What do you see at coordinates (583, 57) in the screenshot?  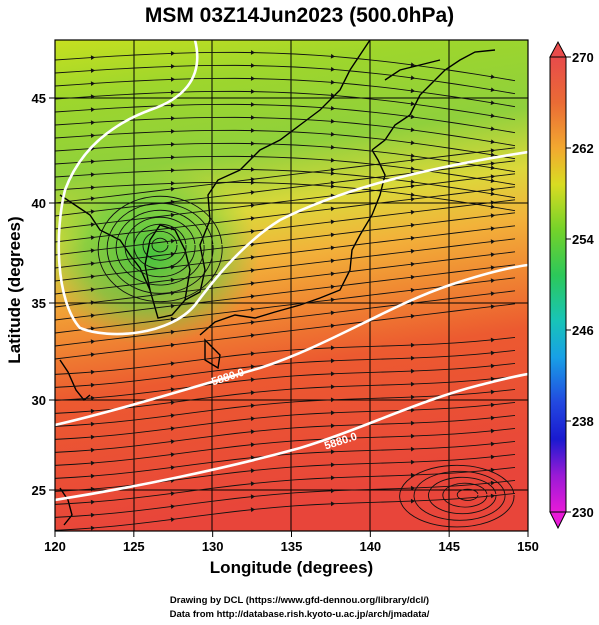 I see `colorbar-tick-label: 270` at bounding box center [583, 57].